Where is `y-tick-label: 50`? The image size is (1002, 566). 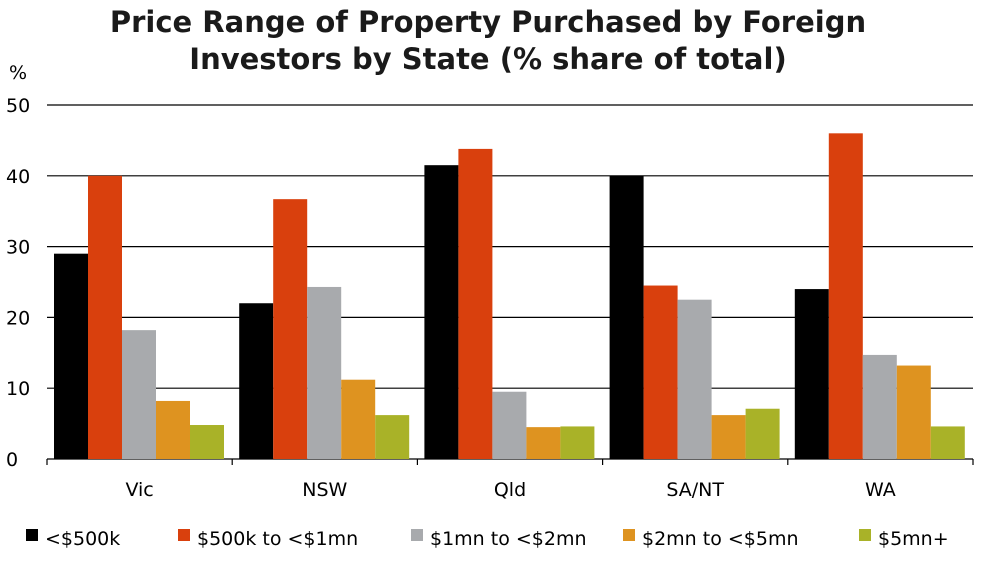
y-tick-label: 50 is located at coordinates (18, 106).